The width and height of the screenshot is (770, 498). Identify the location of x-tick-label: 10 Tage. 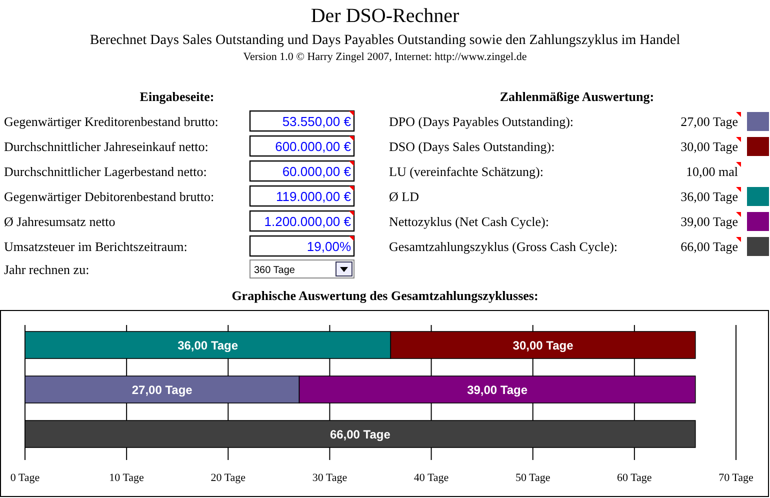
(126, 478).